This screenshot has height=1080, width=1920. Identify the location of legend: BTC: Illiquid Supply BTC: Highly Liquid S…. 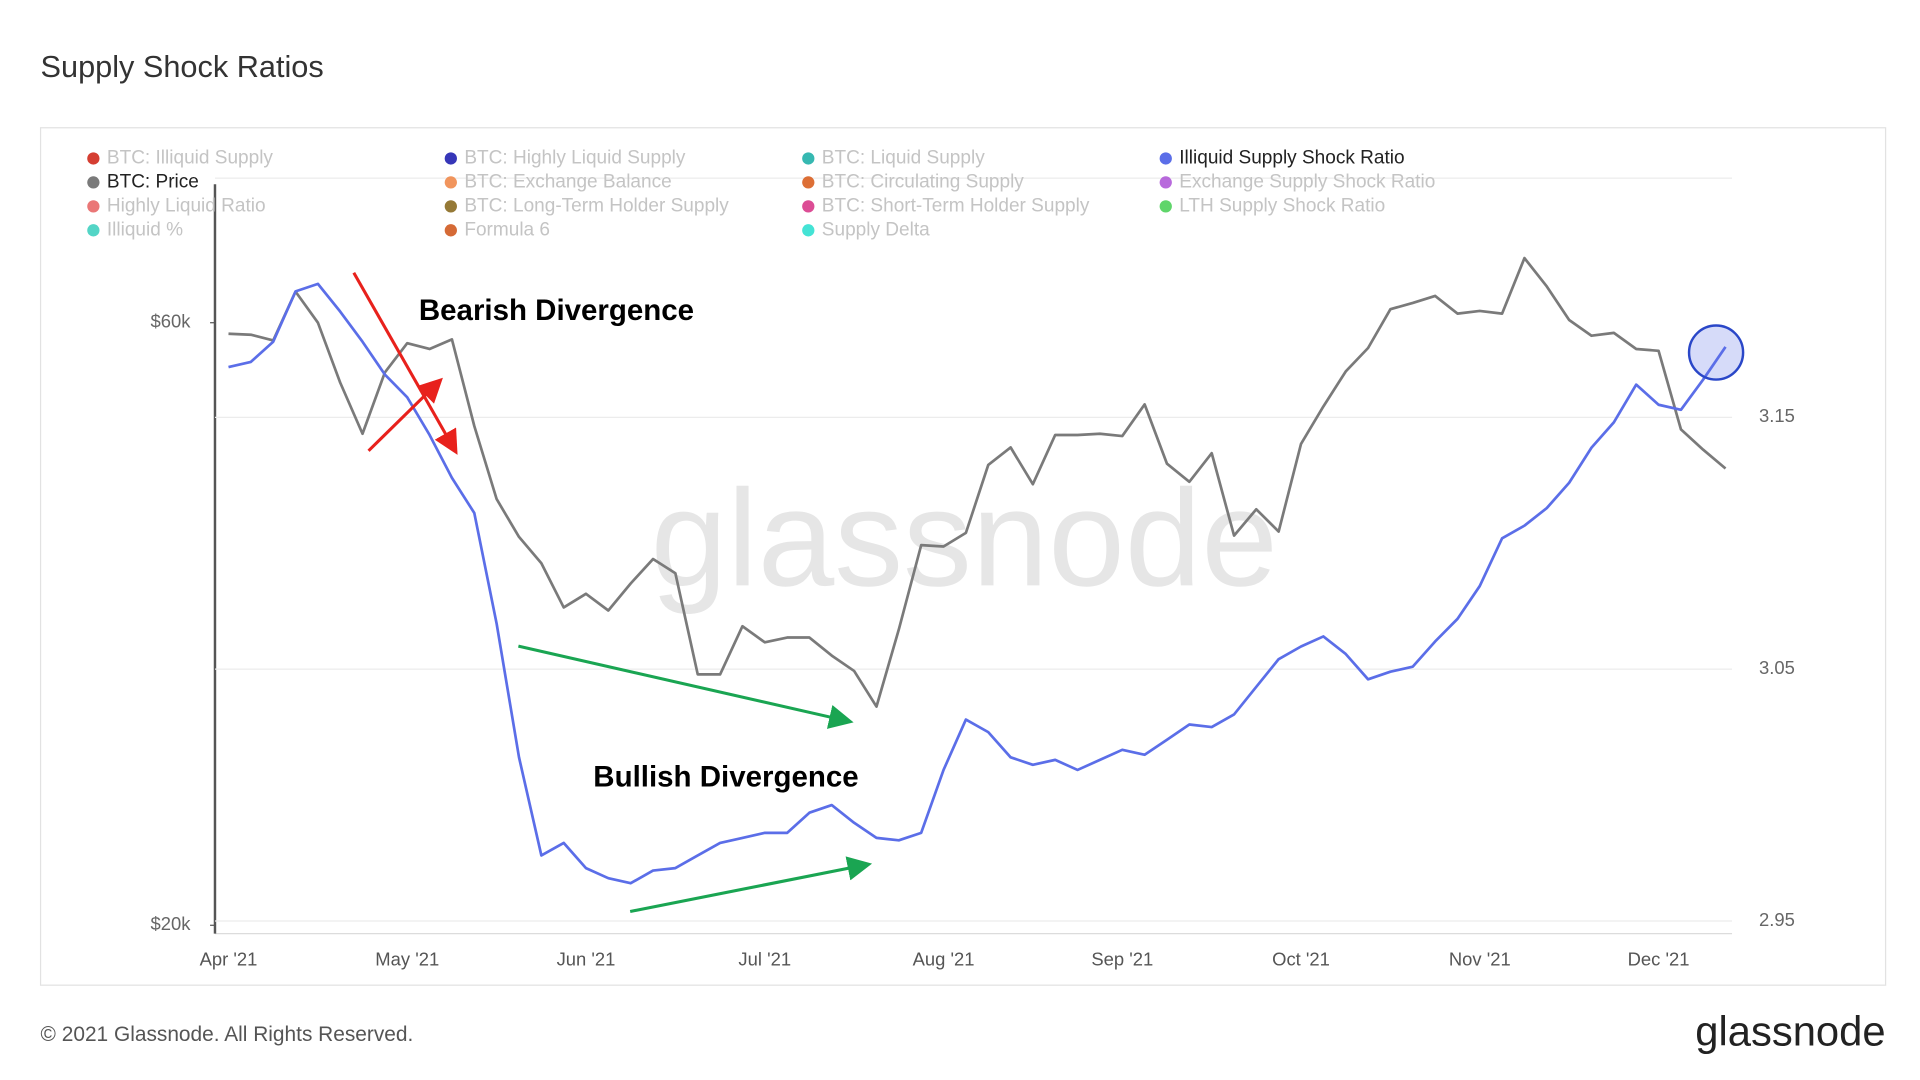
(761, 193).